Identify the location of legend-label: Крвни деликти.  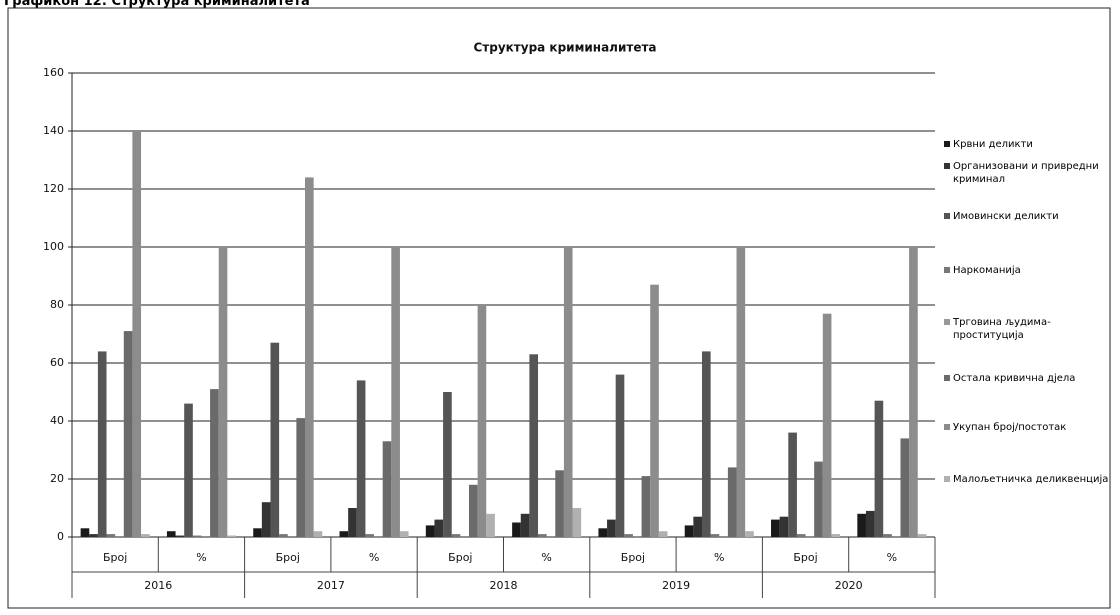
(993, 144).